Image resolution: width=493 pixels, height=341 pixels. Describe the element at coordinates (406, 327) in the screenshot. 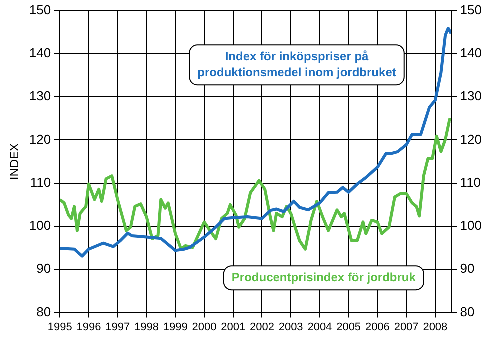

I see `x-tick-label: 2007` at that location.